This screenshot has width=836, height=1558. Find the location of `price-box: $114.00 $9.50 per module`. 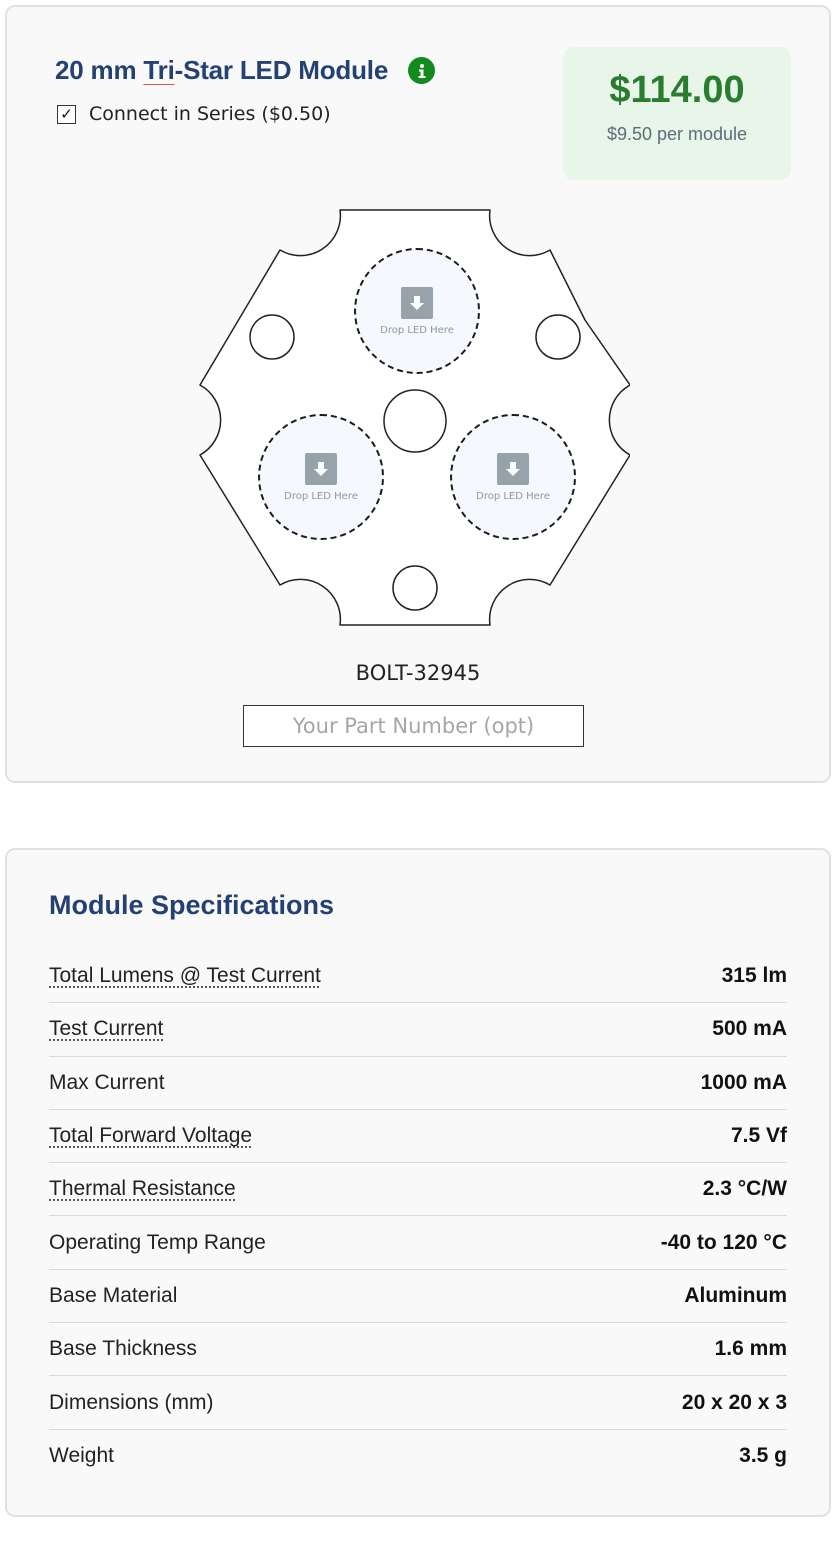

price-box: $114.00 $9.50 per module is located at coordinates (677, 113).